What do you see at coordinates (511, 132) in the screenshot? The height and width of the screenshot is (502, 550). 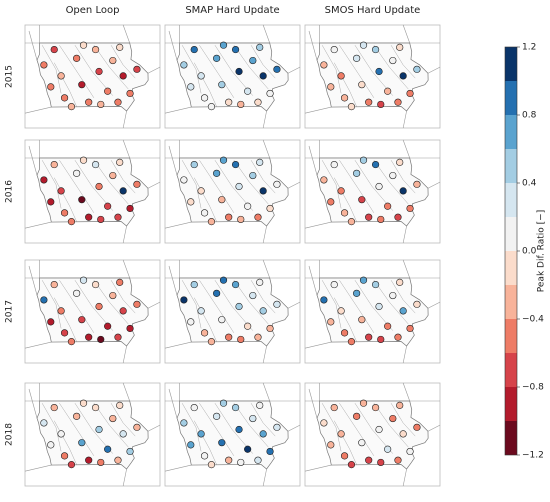 I see `colorbar-bin` at bounding box center [511, 132].